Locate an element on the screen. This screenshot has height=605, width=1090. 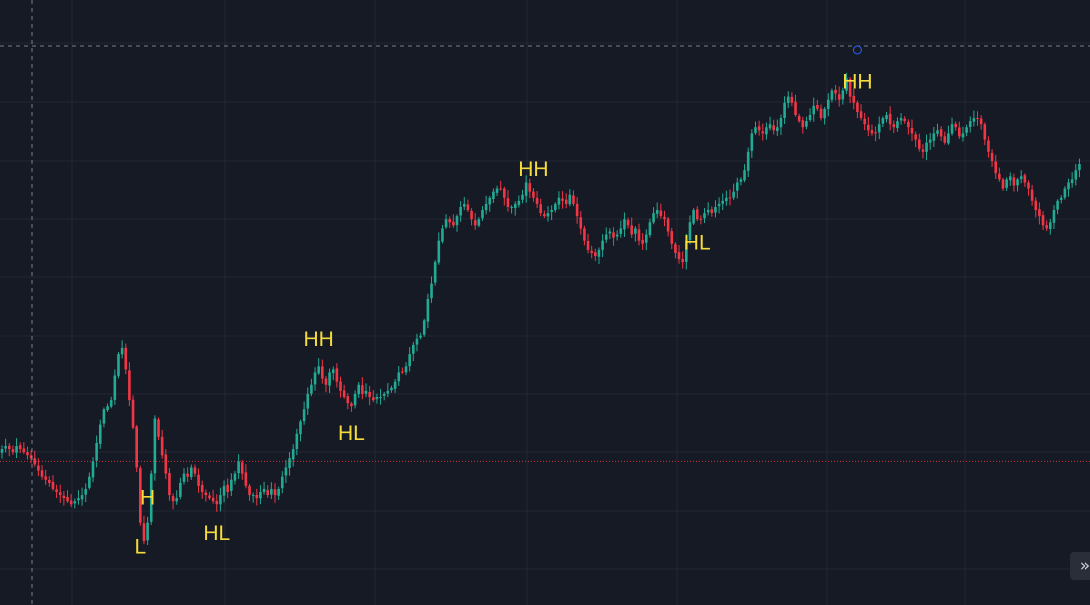
pivot-label-l: L is located at coordinates (140, 547).